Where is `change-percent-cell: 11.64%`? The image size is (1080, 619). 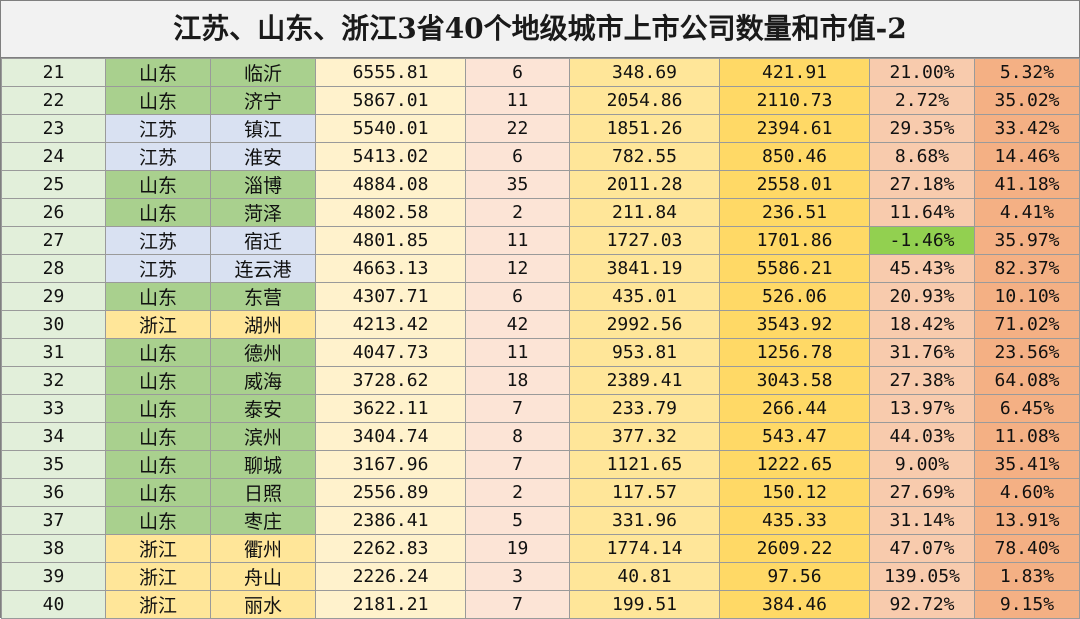 change-percent-cell: 11.64% is located at coordinates (922, 212).